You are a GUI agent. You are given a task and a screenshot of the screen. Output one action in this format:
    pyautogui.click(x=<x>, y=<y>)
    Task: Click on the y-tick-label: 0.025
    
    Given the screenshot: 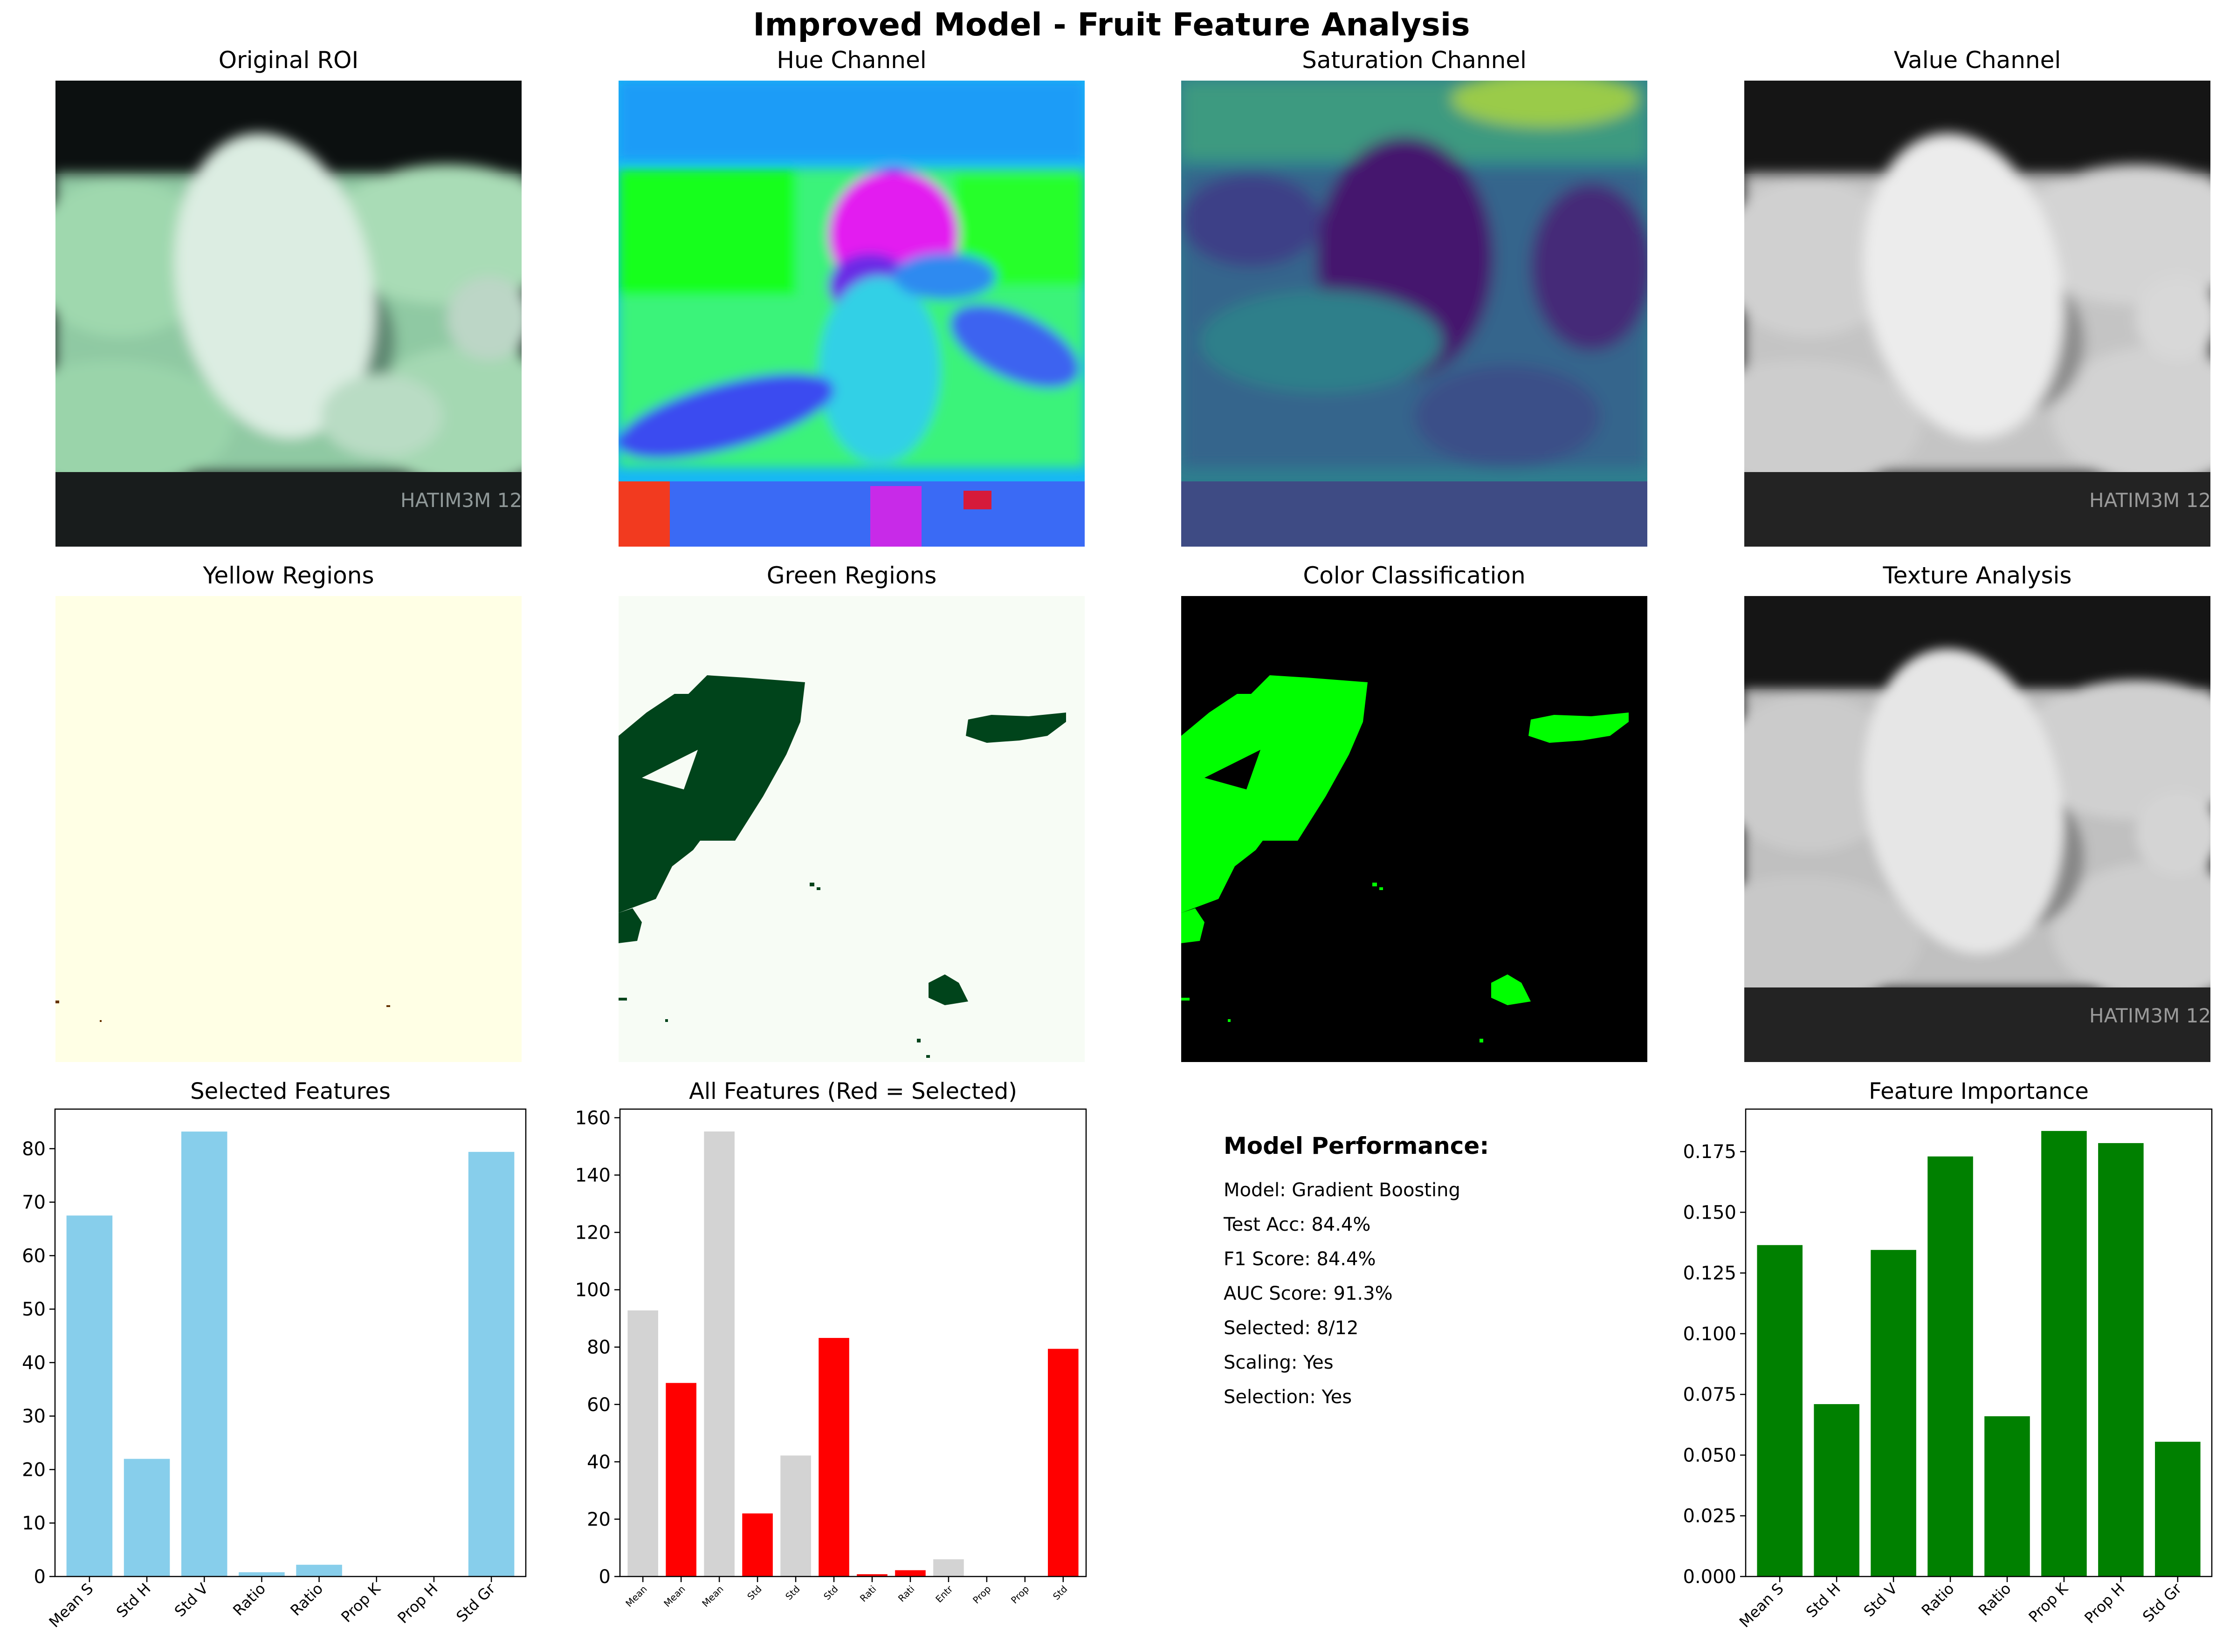 What is the action you would take?
    pyautogui.click(x=1709, y=1516)
    